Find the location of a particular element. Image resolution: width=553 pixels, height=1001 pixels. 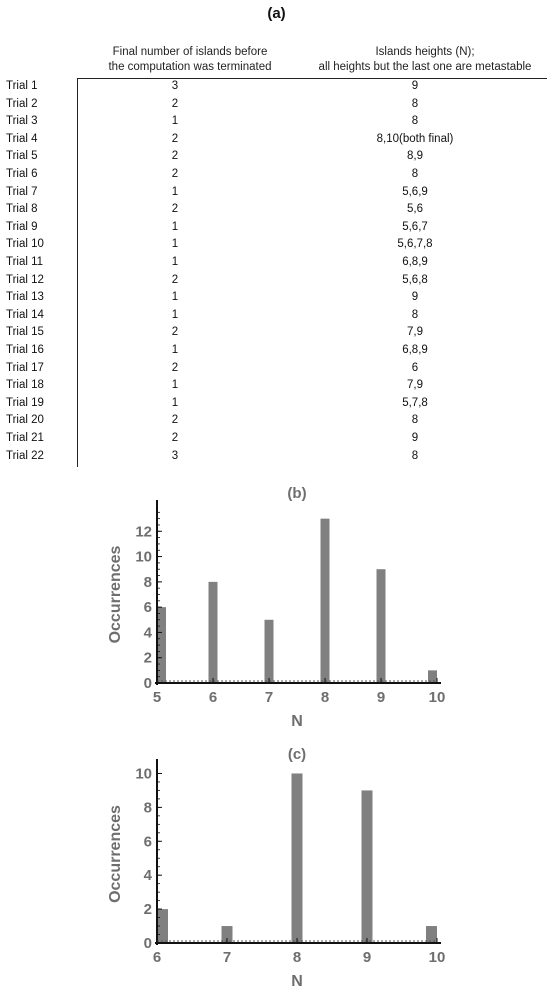

table-header-rule is located at coordinates (312, 78).